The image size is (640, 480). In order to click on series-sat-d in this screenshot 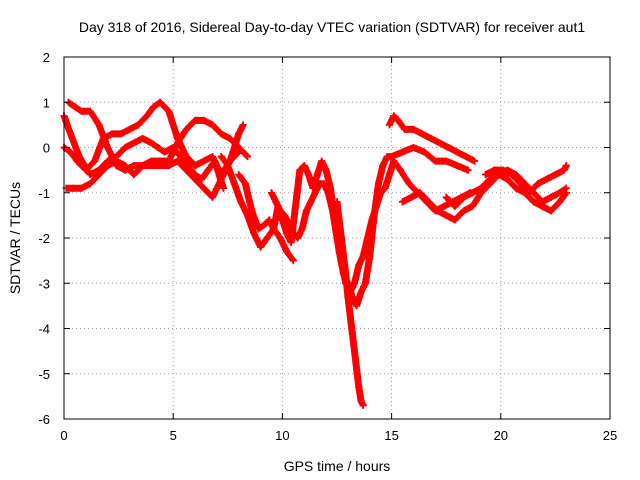, I will do `click(152, 174)`.